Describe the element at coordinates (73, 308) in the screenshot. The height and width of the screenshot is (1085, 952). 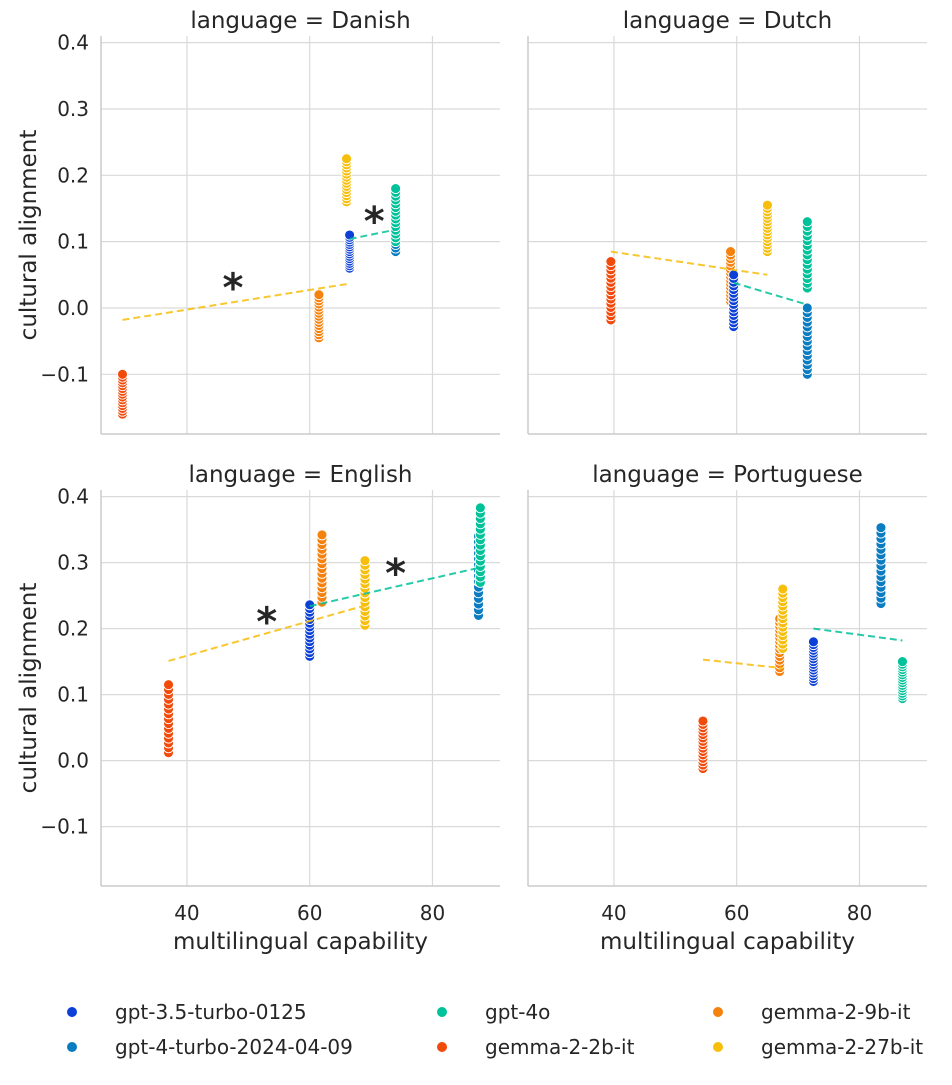
I see `y-tick-label-danish-1: 0.0` at that location.